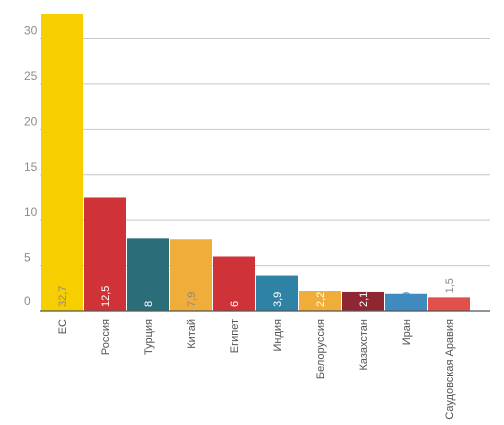 The width and height of the screenshot is (504, 425). I want to click on category-label: Белоруссия, so click(321, 349).